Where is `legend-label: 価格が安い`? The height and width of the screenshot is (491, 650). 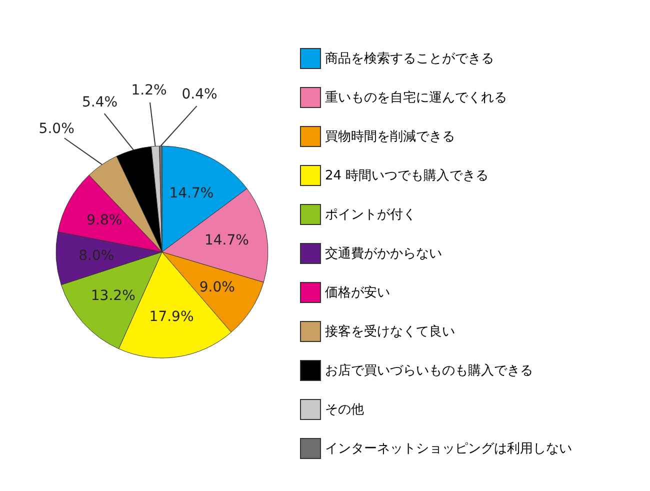
legend-label: 価格が安い is located at coordinates (357, 292).